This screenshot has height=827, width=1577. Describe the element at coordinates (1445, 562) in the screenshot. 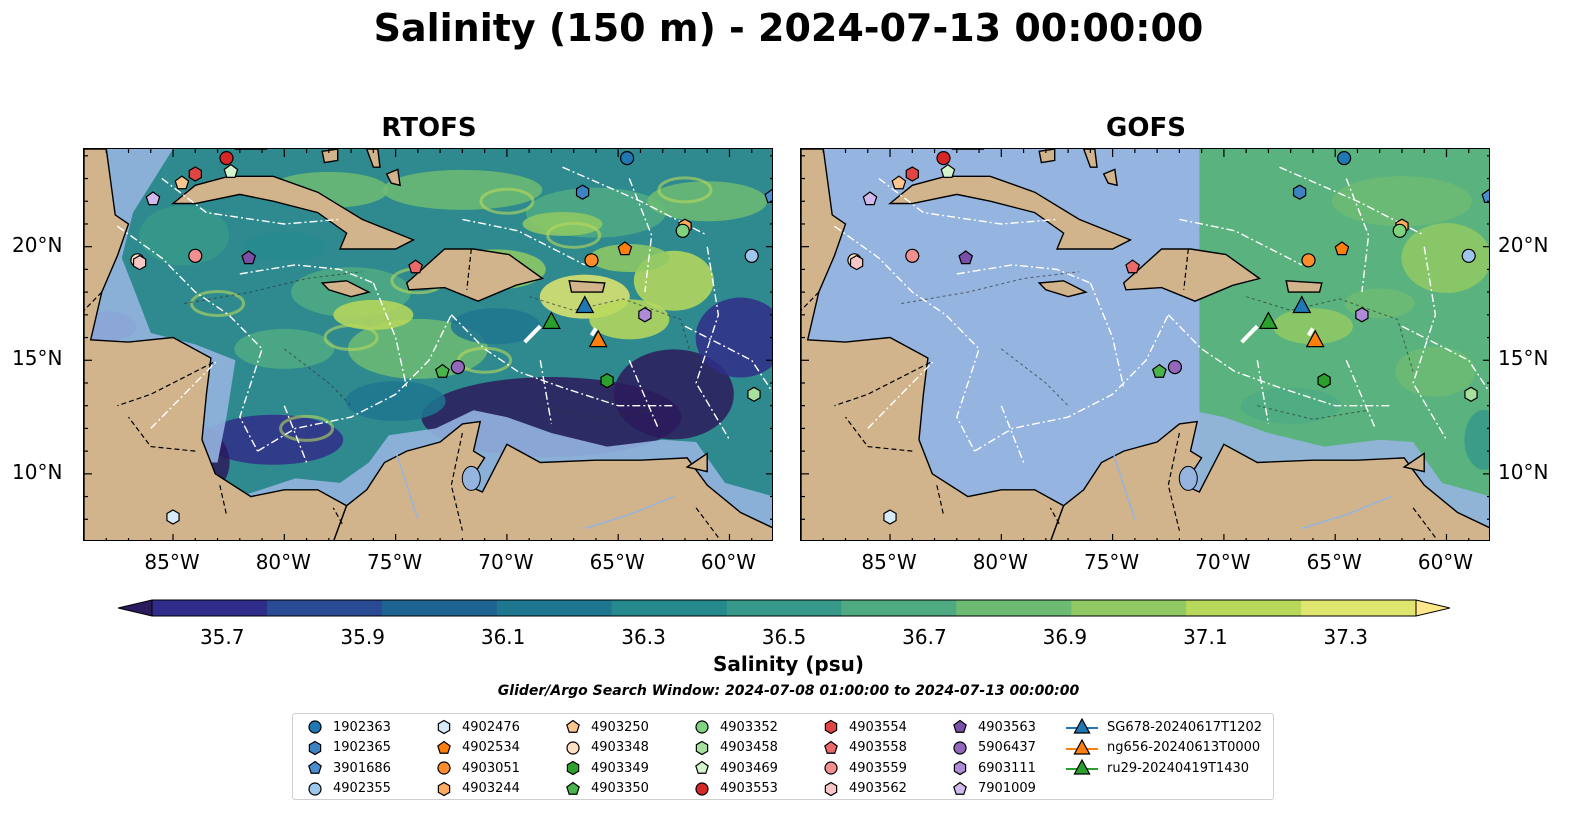

I see `x-tick-label: 60°W` at that location.